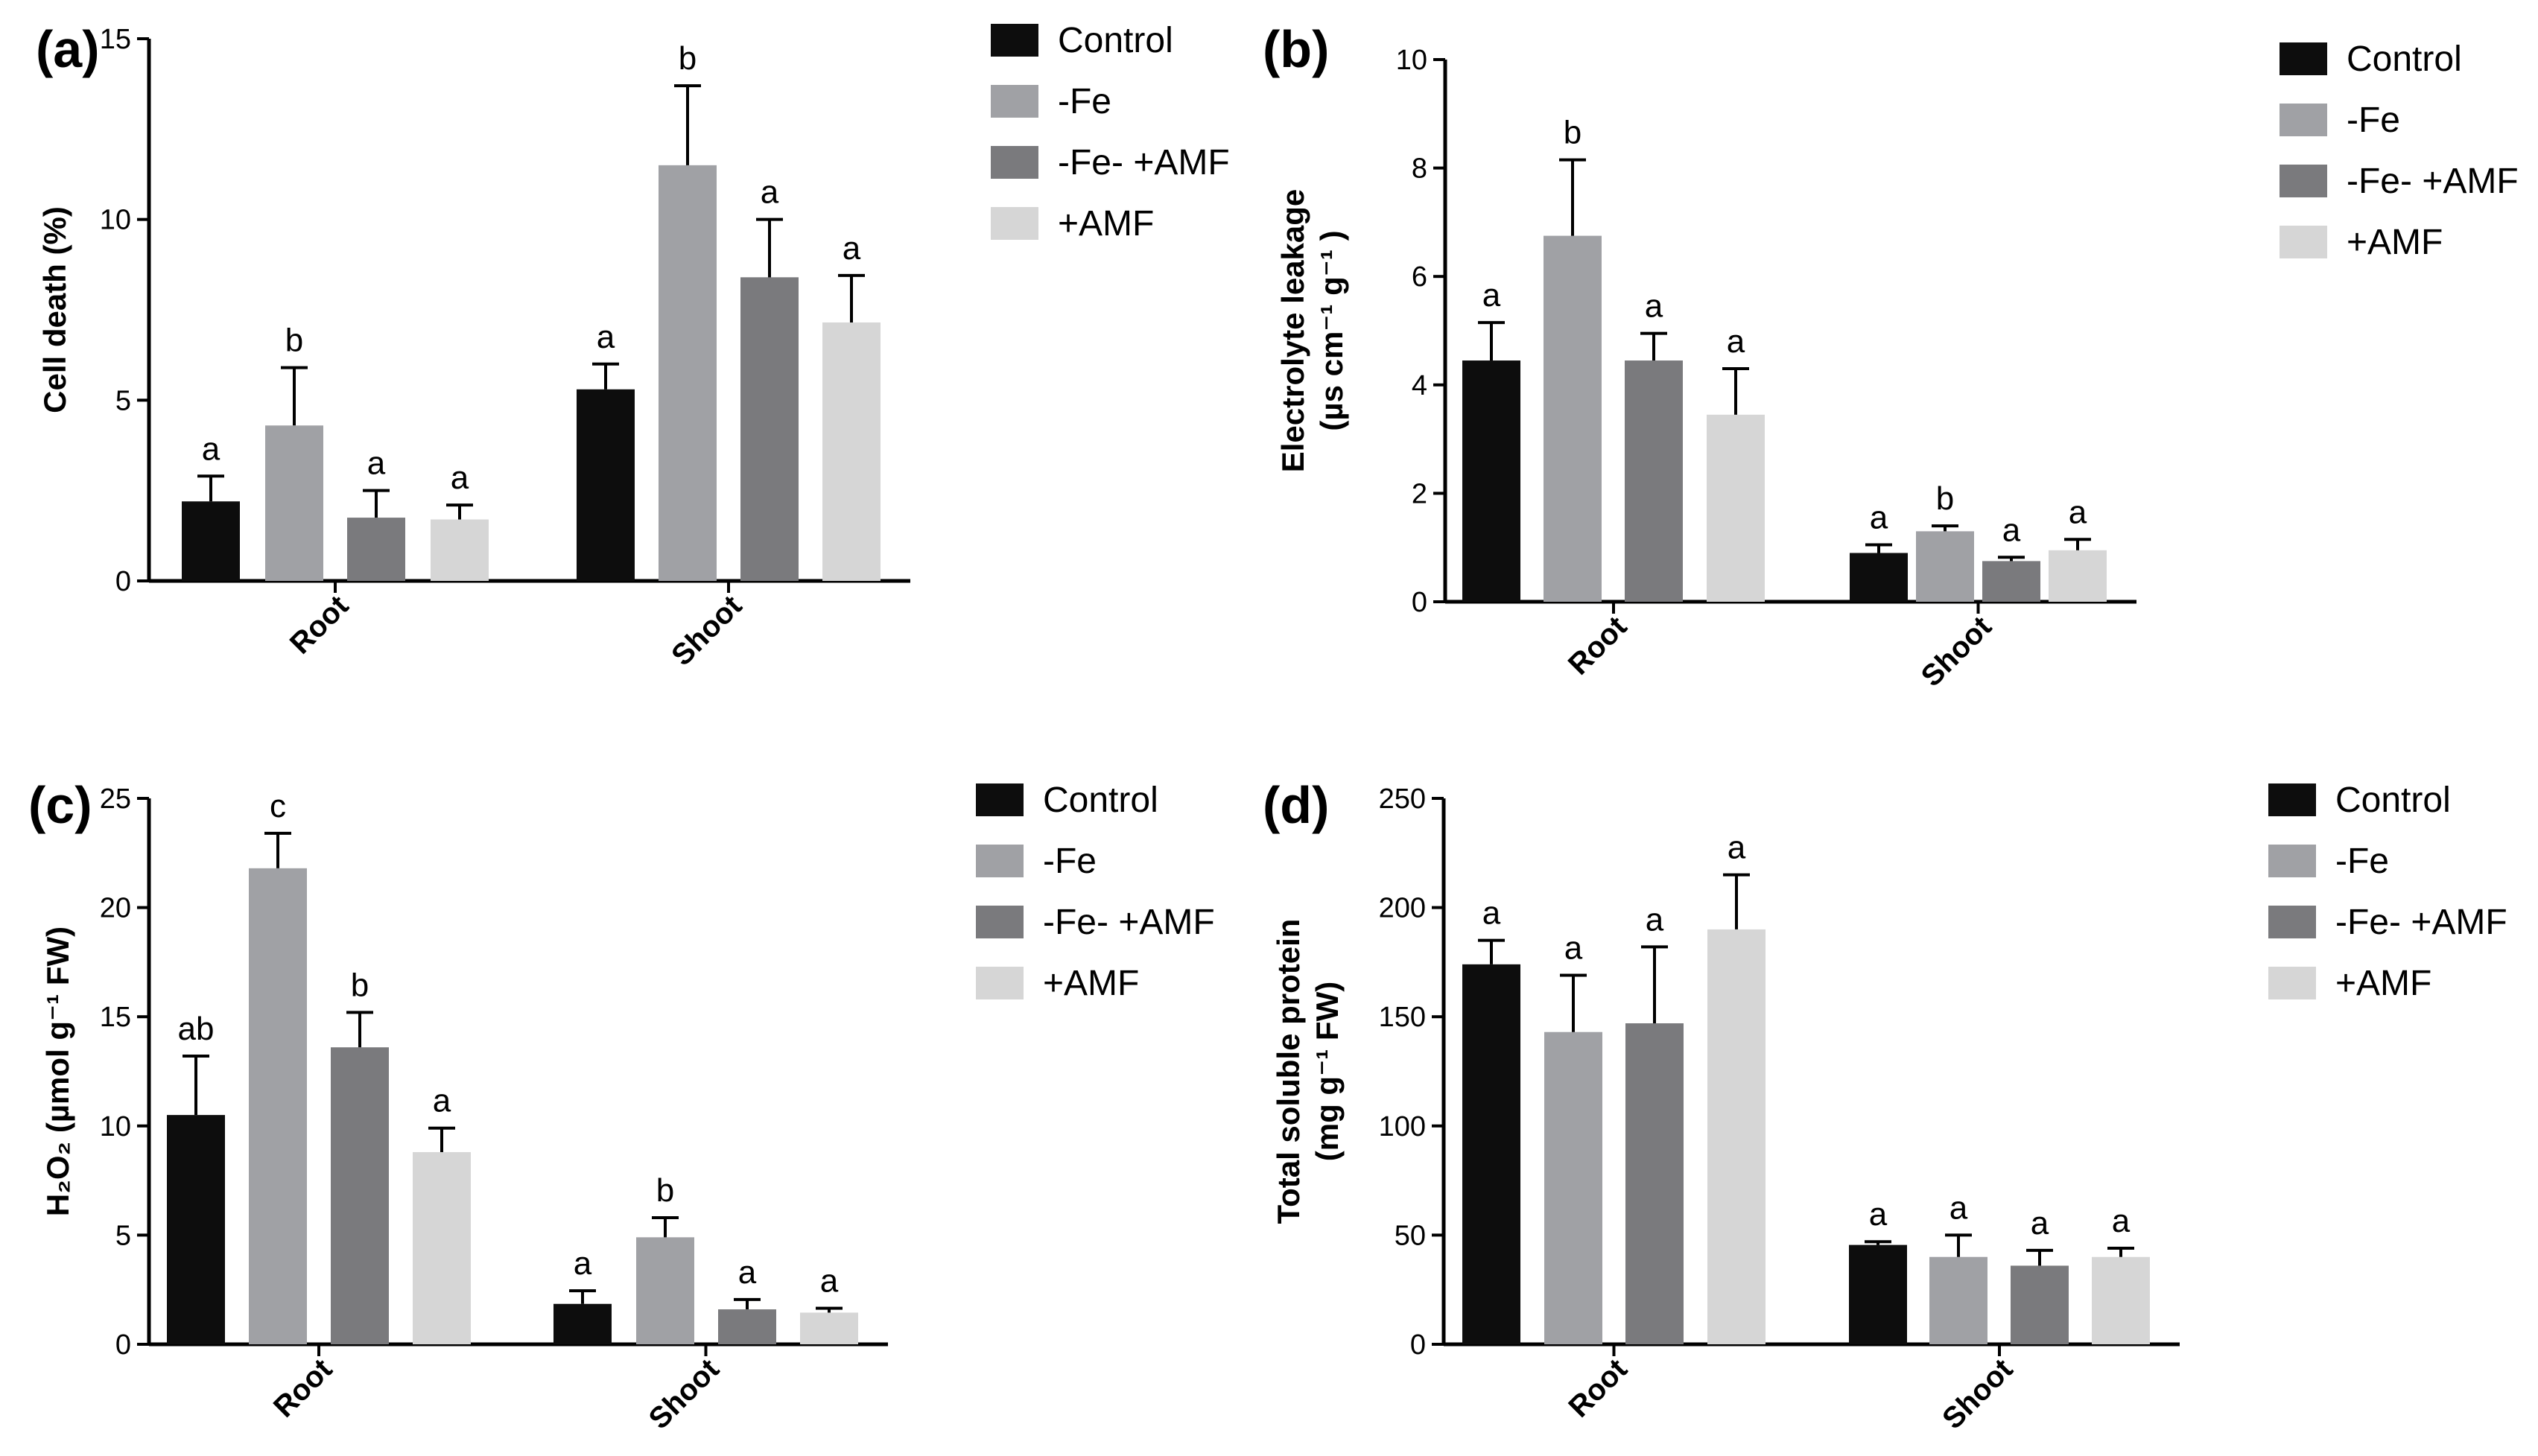 The height and width of the screenshot is (1456, 2538). What do you see at coordinates (1419, 385) in the screenshot?
I see `y-tick-label: 4` at bounding box center [1419, 385].